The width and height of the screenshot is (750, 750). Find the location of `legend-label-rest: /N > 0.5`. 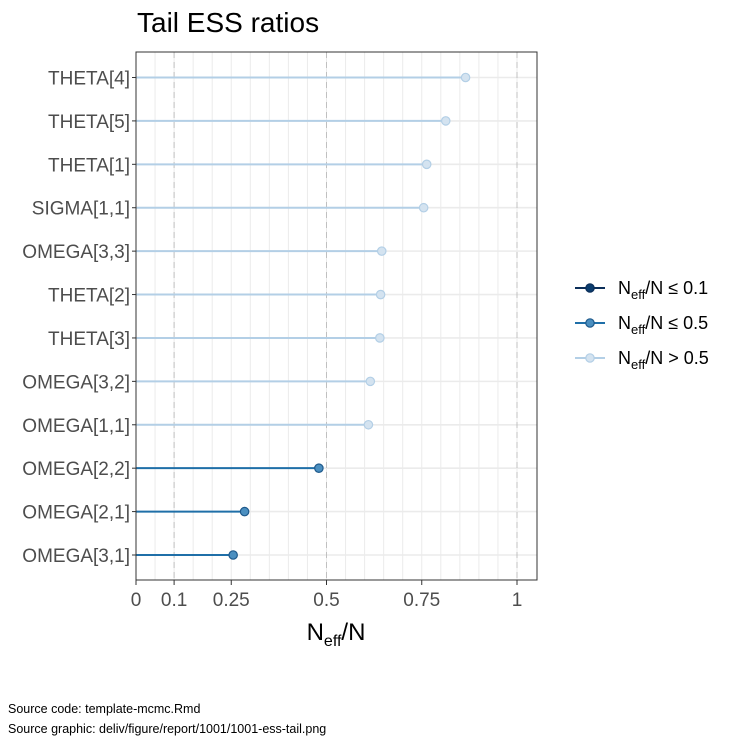

legend-label-rest: /N > 0.5 is located at coordinates (677, 358).